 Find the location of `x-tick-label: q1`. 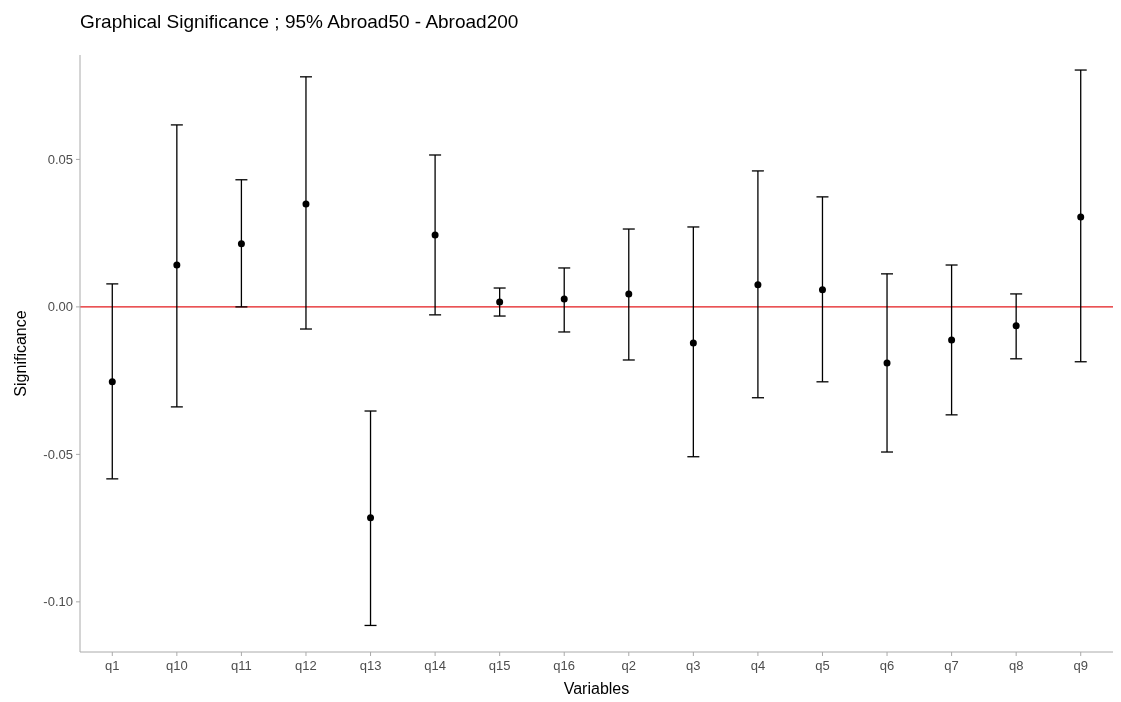

x-tick-label: q1 is located at coordinates (112, 665).